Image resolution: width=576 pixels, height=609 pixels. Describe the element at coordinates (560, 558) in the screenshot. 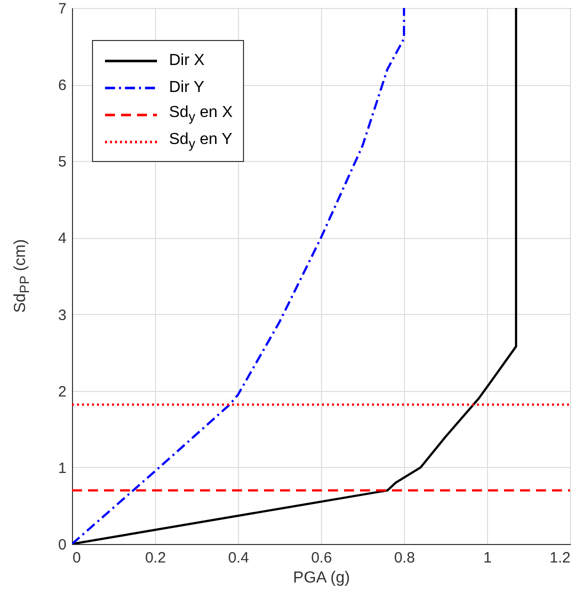

I see `x-tick-label: 1.2` at that location.